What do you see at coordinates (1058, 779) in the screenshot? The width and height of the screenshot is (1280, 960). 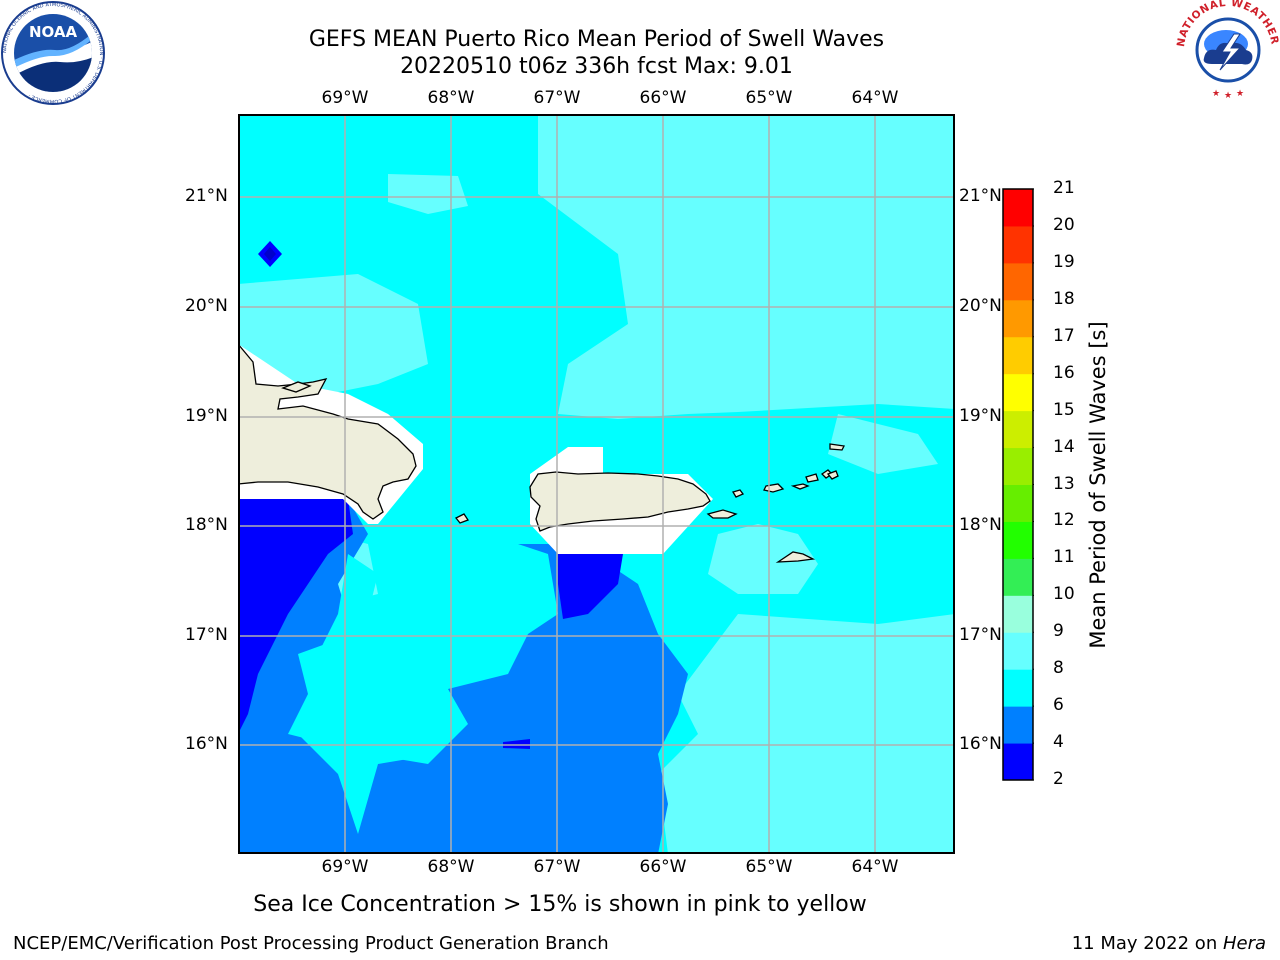 I see `colorbar-tick-label: 2` at bounding box center [1058, 779].